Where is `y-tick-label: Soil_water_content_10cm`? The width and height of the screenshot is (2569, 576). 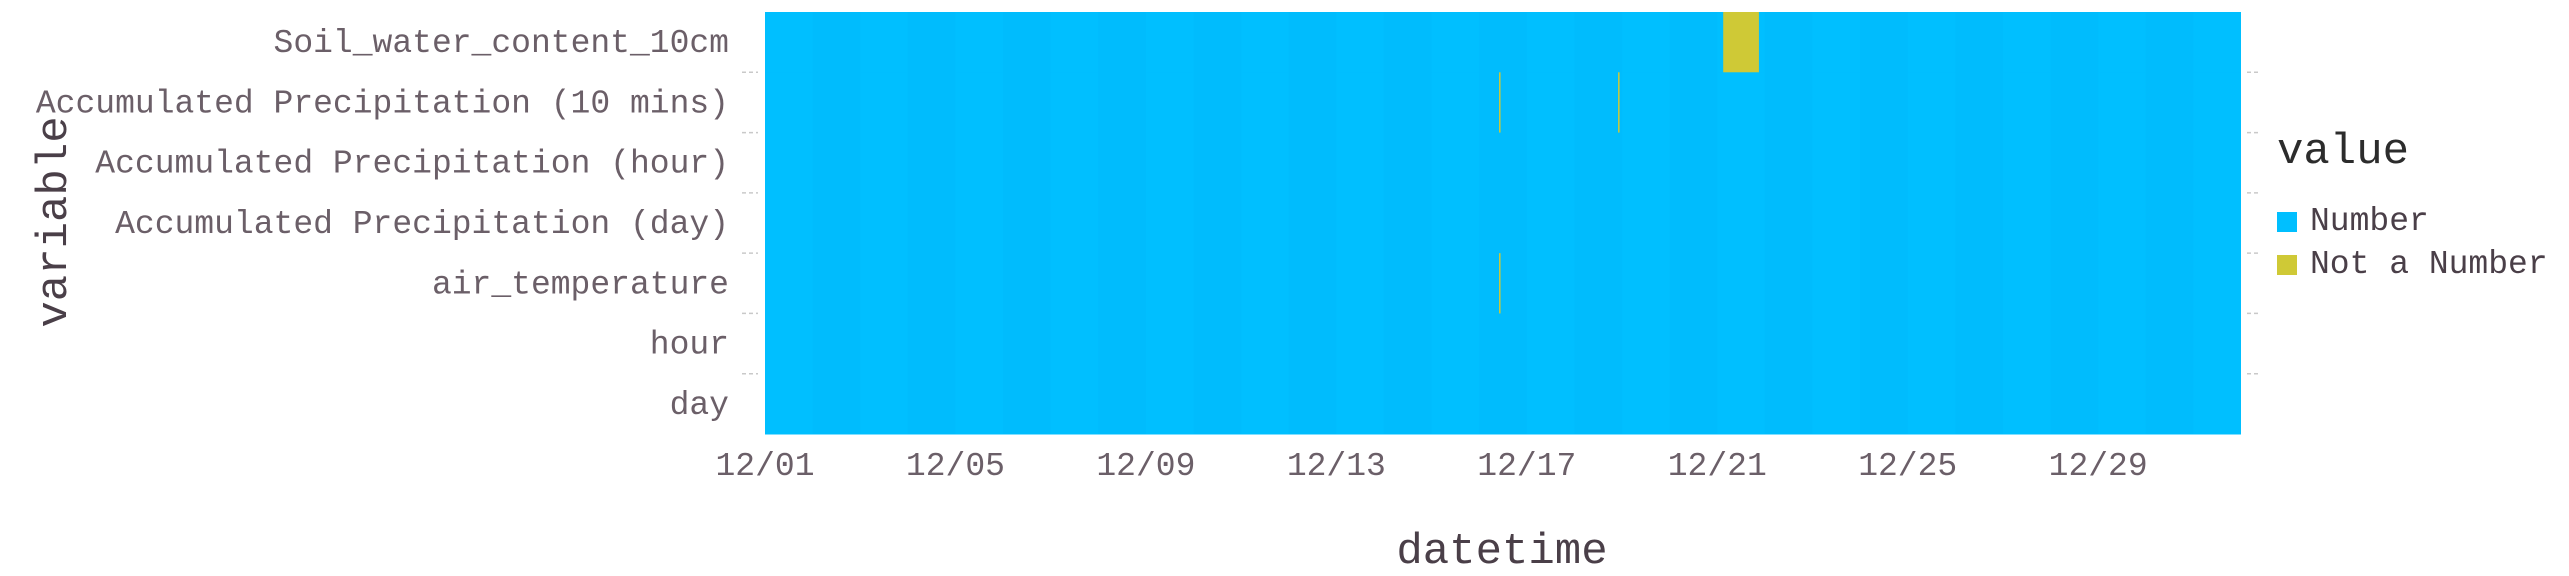 y-tick-label: Soil_water_content_10cm is located at coordinates (501, 43).